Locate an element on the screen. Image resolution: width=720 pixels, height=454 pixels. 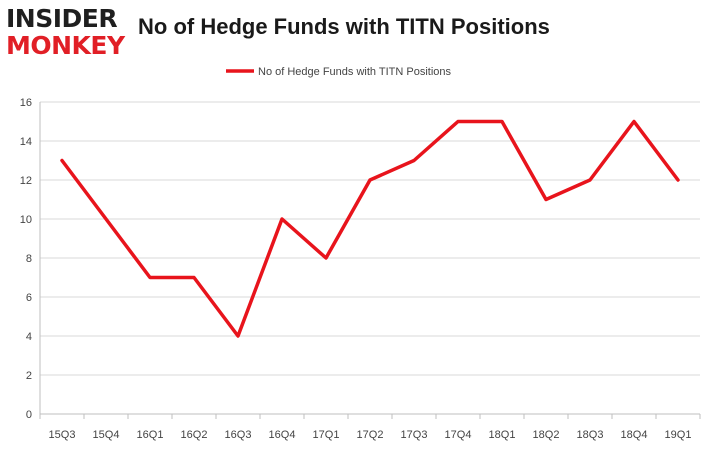
y-tick-label: 0 is located at coordinates (29, 415).